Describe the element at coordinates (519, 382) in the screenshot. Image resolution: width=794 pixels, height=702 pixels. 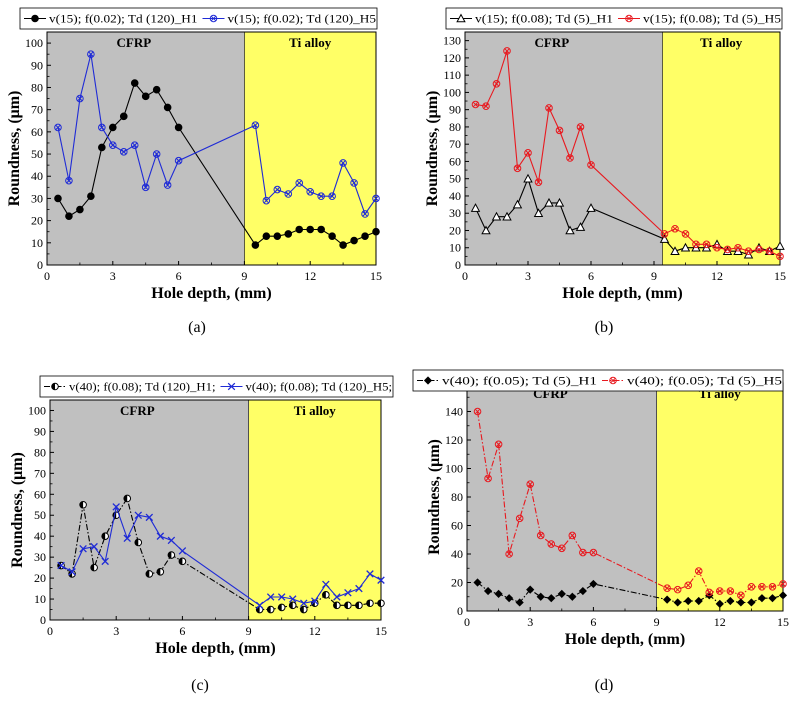
I see `legend-entry: v(40); f(0.05); Td (5)_H1` at that location.